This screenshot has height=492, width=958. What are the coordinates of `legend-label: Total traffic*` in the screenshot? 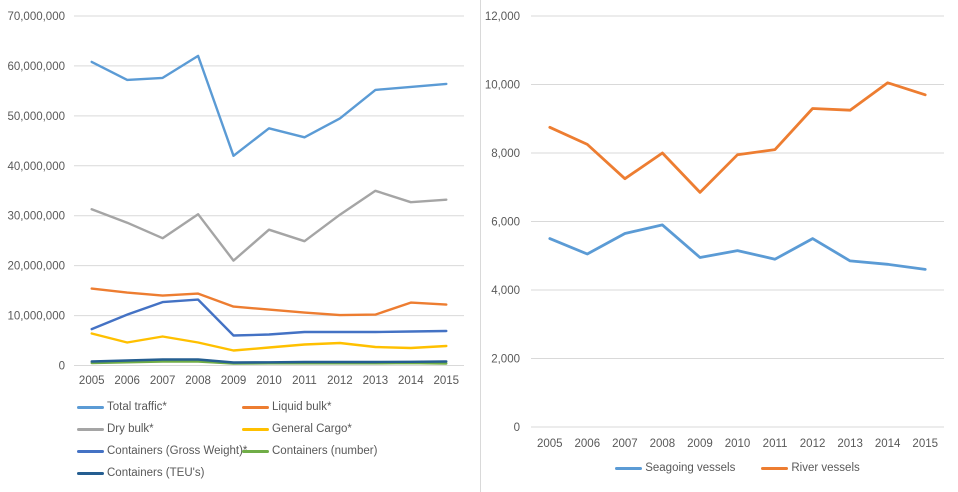 It's located at (137, 407).